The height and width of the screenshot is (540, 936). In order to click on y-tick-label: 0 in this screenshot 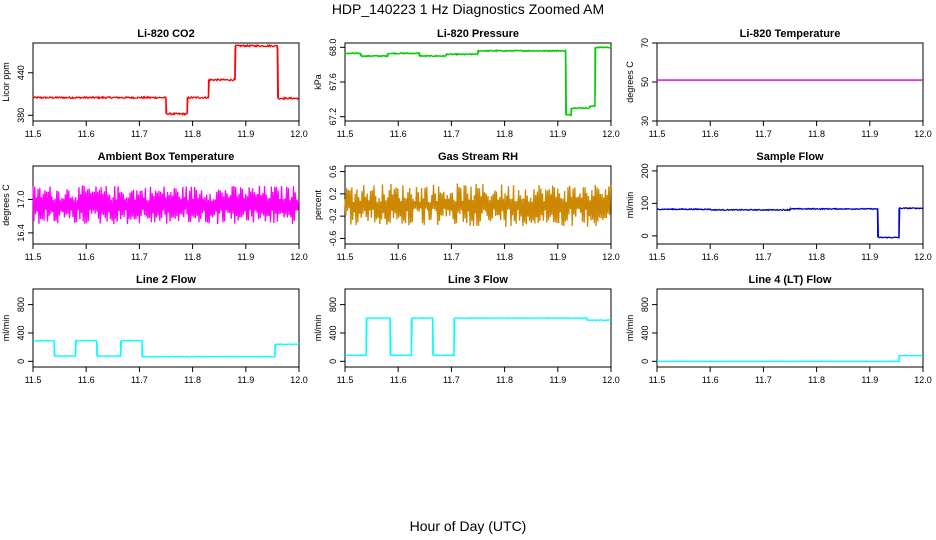, I will do `click(645, 361)`.